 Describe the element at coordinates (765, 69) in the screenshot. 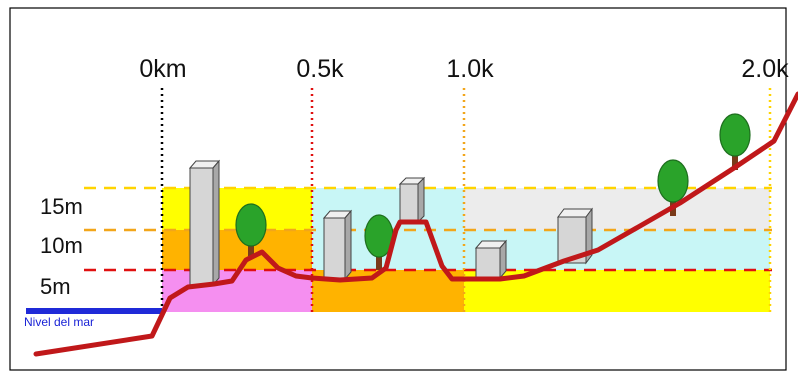

I see `label-2-0k: 2.0k` at that location.